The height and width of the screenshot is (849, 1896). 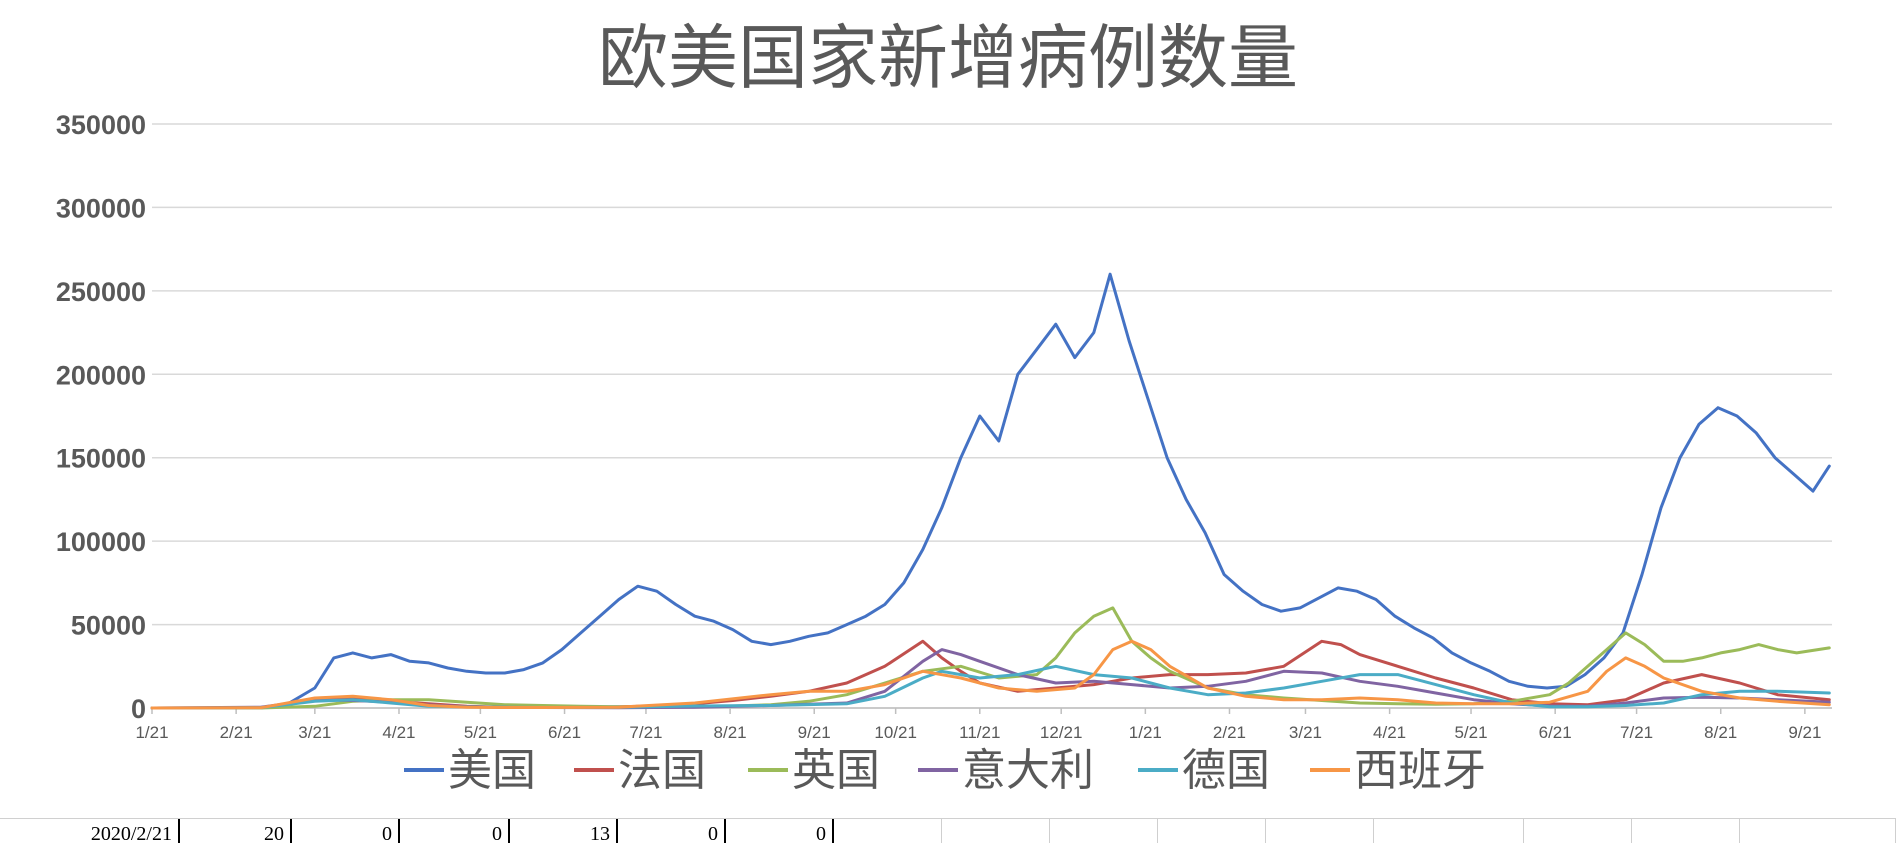 What do you see at coordinates (101, 459) in the screenshot?
I see `y-tick-label: 150000` at bounding box center [101, 459].